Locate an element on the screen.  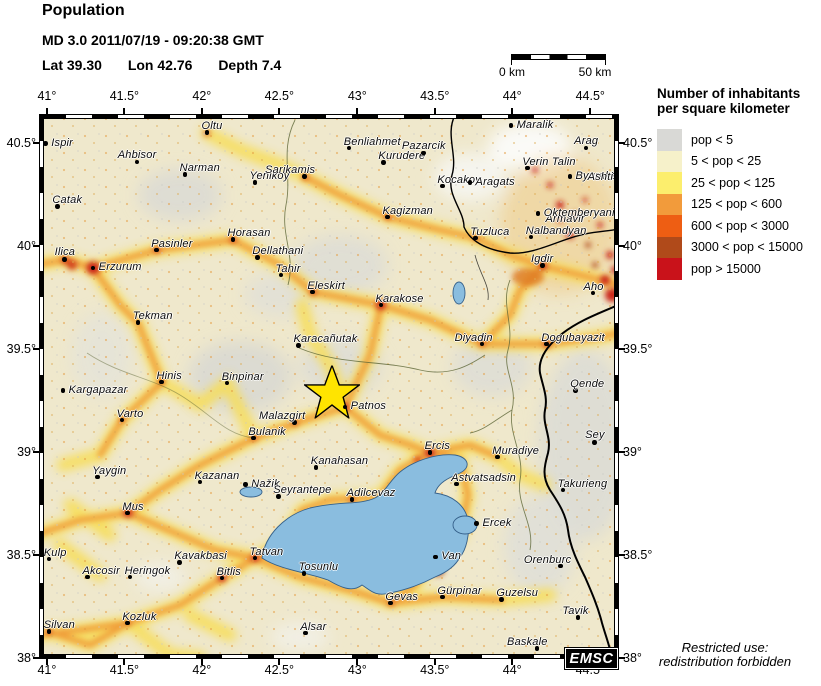
town-marker: Dogubayazit is located at coordinates (573, 339).